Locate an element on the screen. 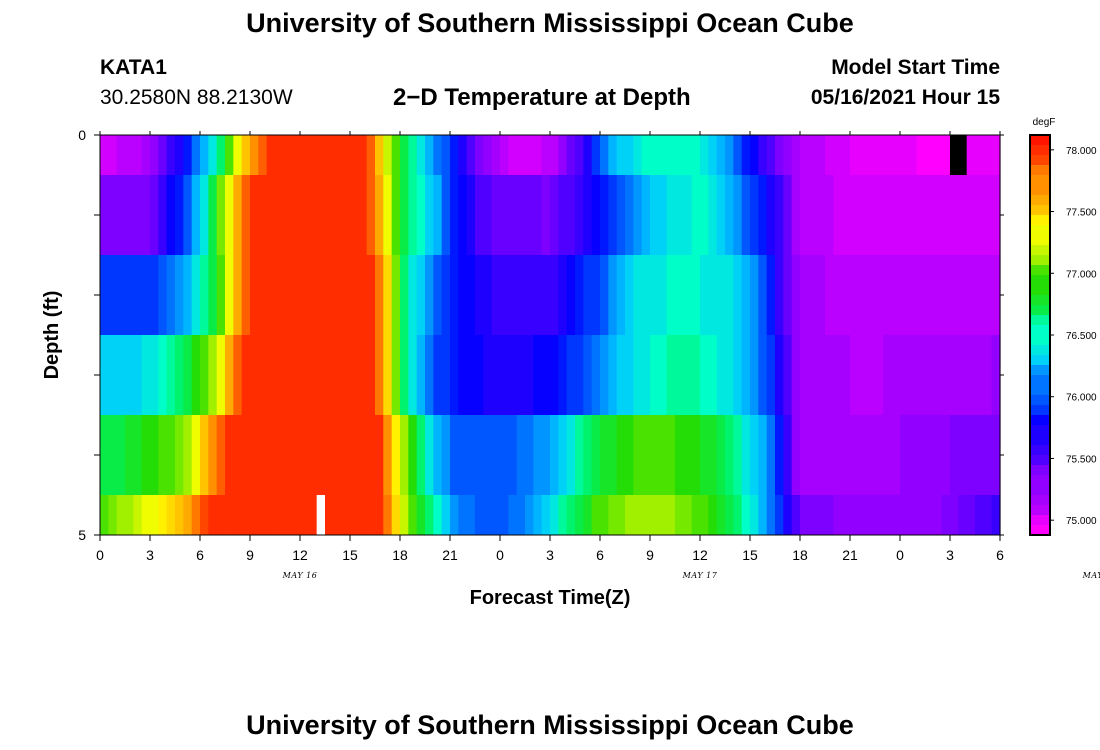 The image size is (1100, 750). x-tick-label: 15 is located at coordinates (750, 555).